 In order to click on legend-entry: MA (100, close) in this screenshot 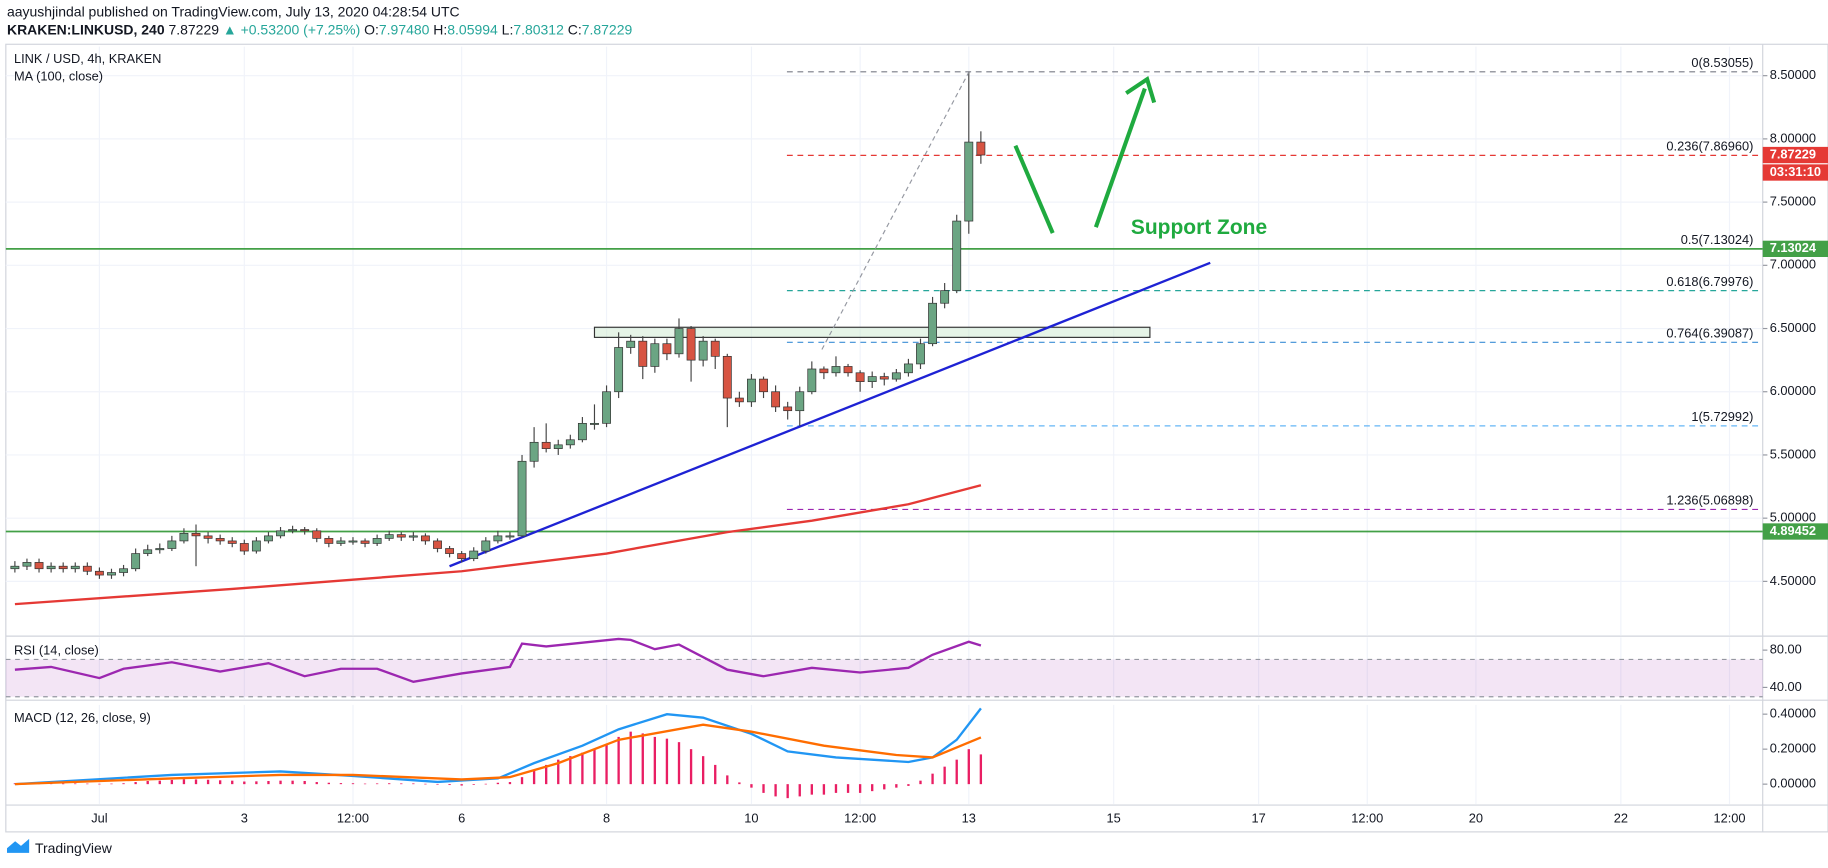, I will do `click(58, 75)`.